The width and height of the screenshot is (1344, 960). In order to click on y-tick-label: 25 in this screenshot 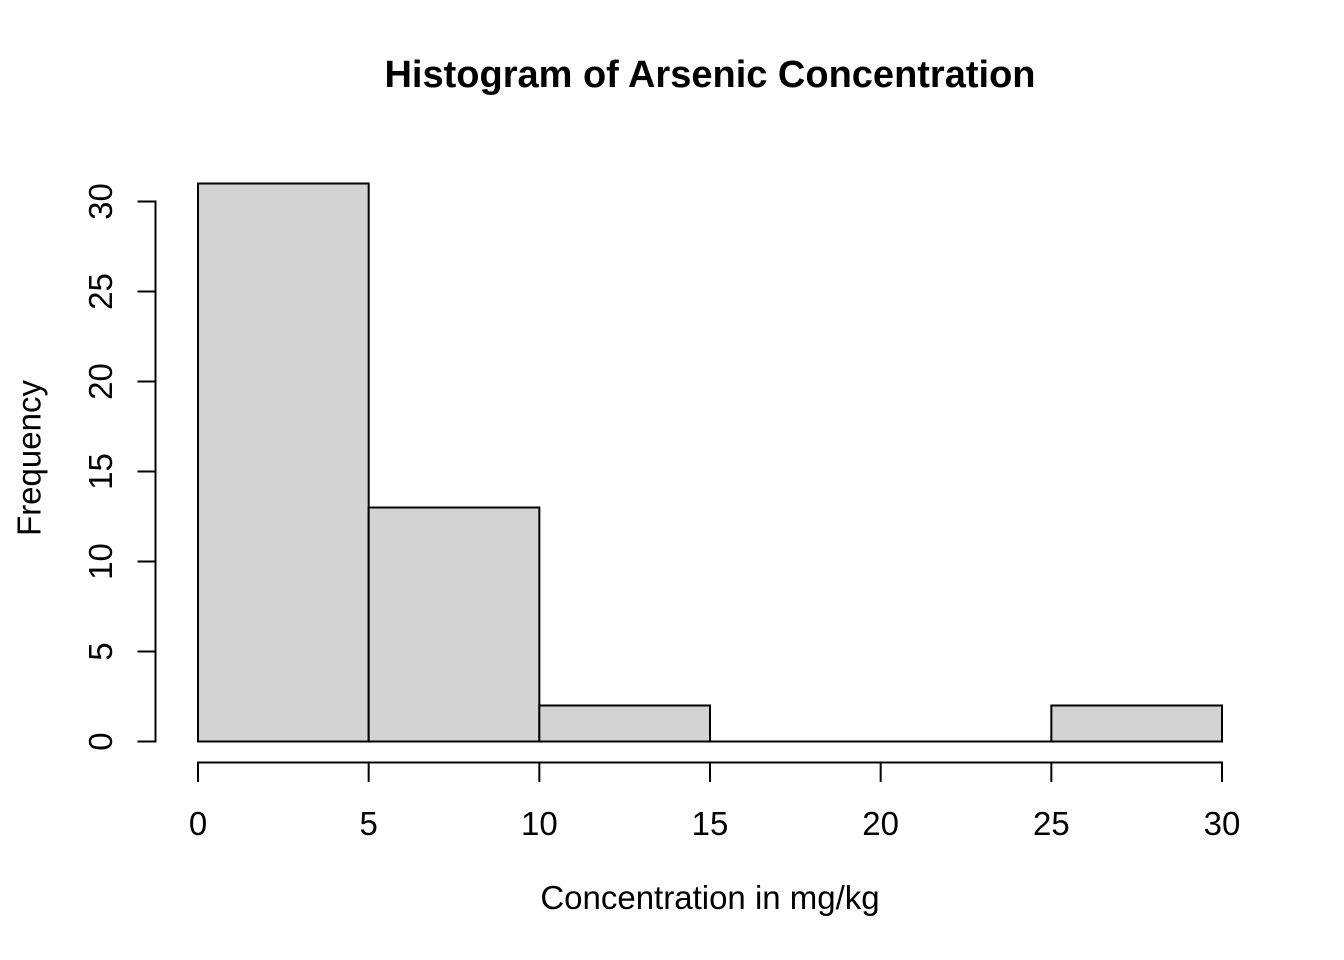, I will do `click(100, 291)`.